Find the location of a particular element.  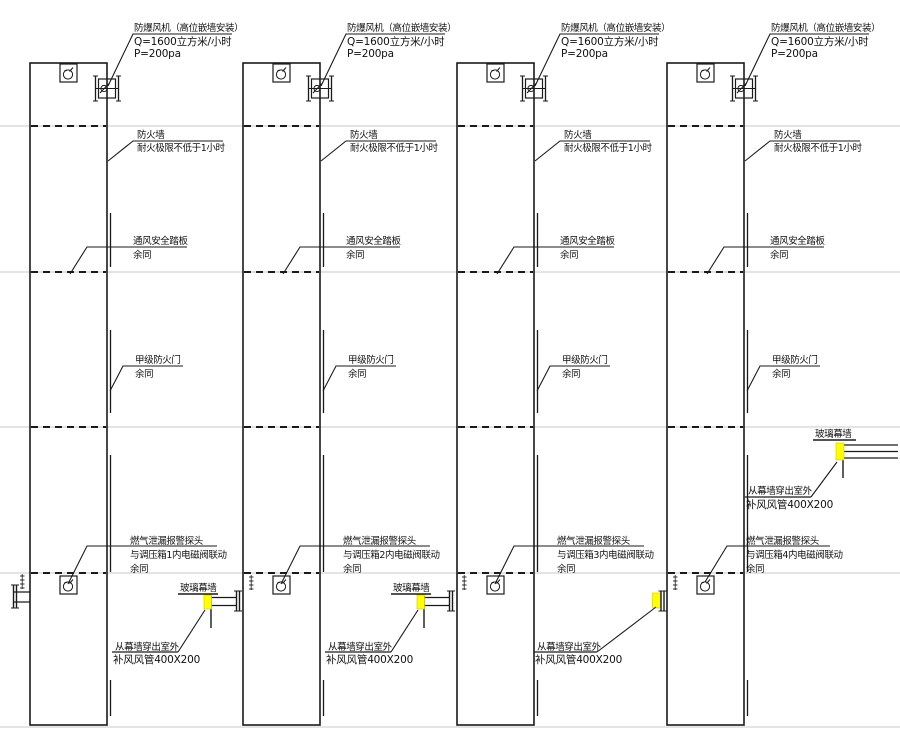

gas-interlock-text: 与调压箱4内电磁阀联动 is located at coordinates (794, 555).